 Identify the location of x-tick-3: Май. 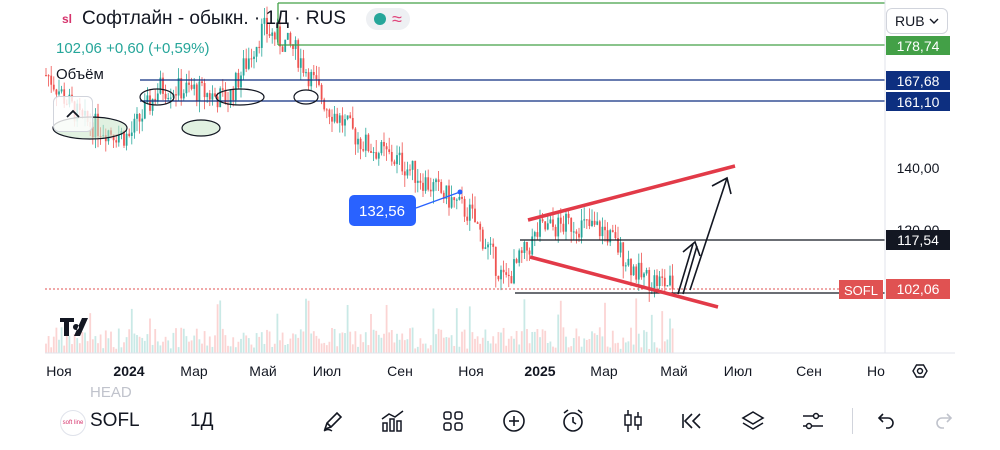
(262, 371).